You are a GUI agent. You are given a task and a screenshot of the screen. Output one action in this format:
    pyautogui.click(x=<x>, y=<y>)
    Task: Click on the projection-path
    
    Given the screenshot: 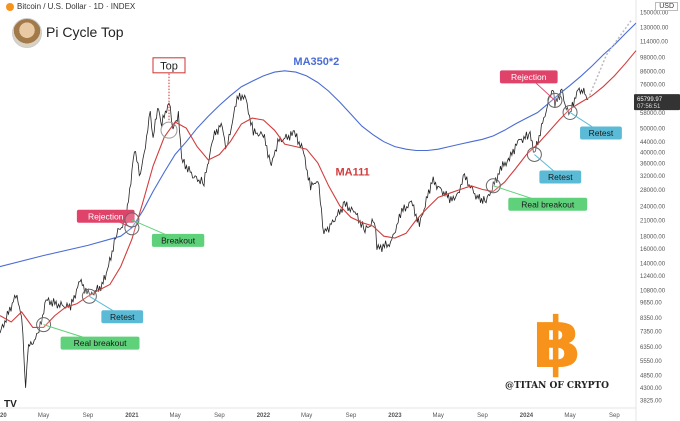 What is the action you would take?
    pyautogui.click(x=610, y=59)
    